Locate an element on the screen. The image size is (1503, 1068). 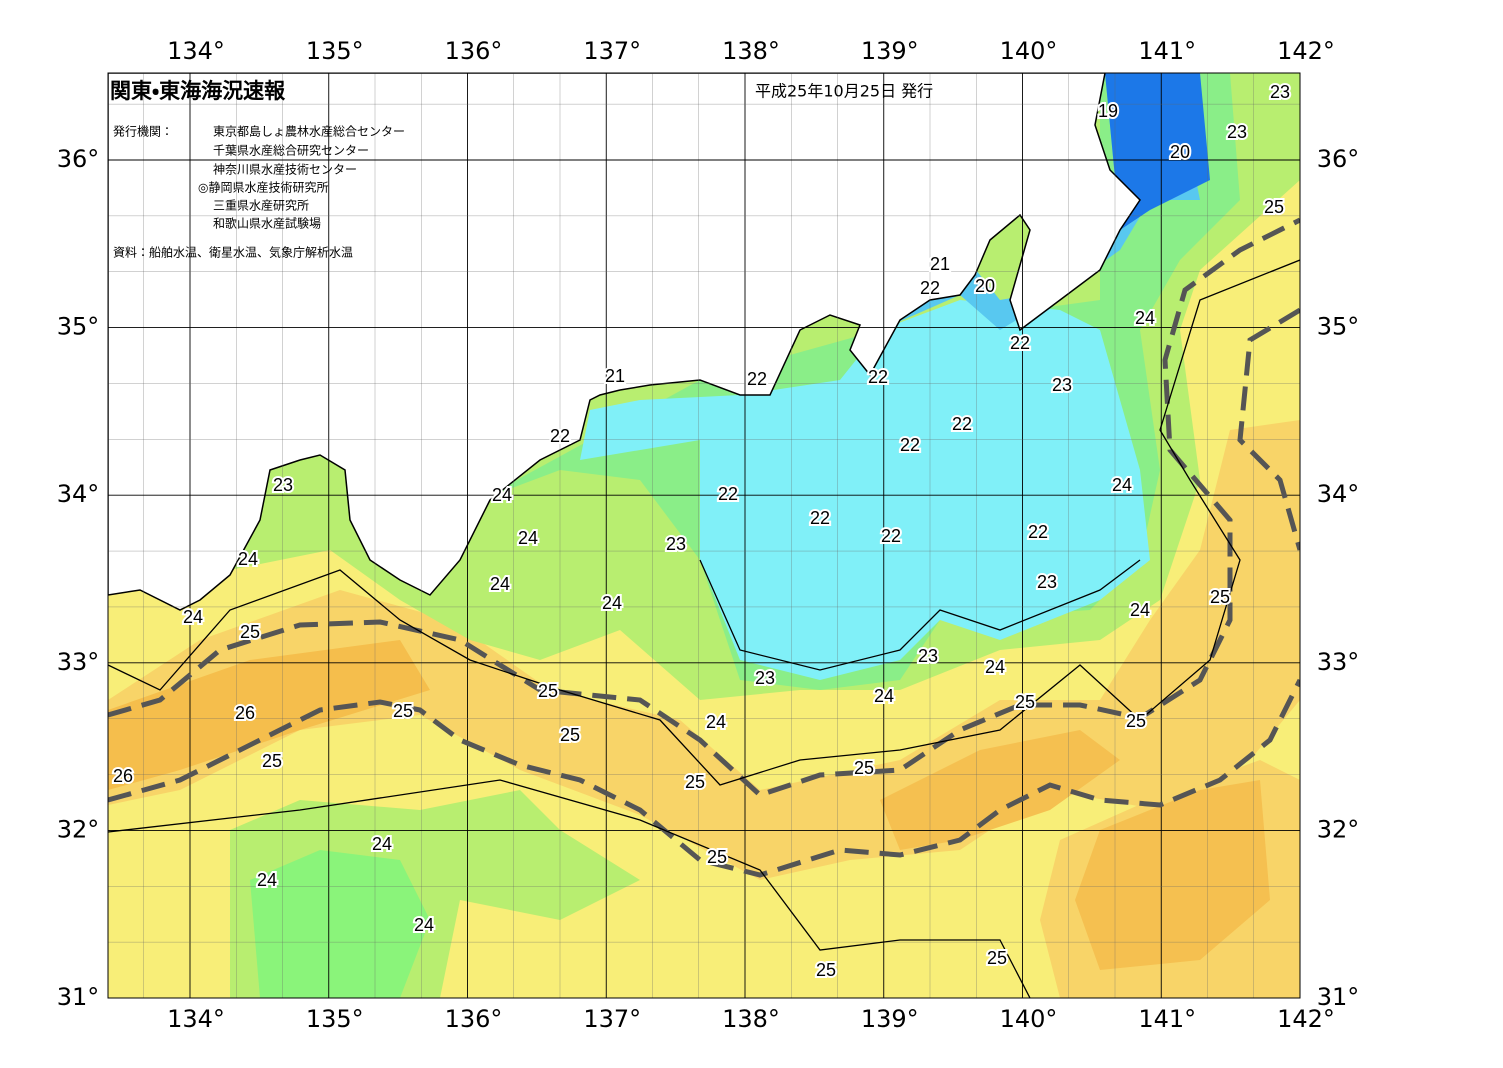
issuer: ◎静岡県水産技術研究所 is located at coordinates (263, 187).